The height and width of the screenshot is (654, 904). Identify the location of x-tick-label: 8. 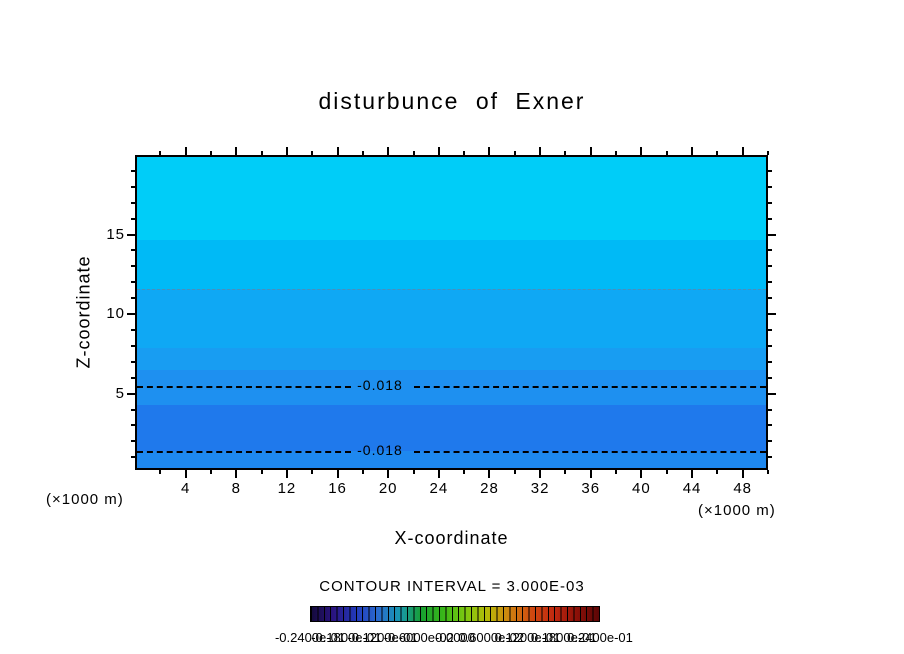
(236, 488).